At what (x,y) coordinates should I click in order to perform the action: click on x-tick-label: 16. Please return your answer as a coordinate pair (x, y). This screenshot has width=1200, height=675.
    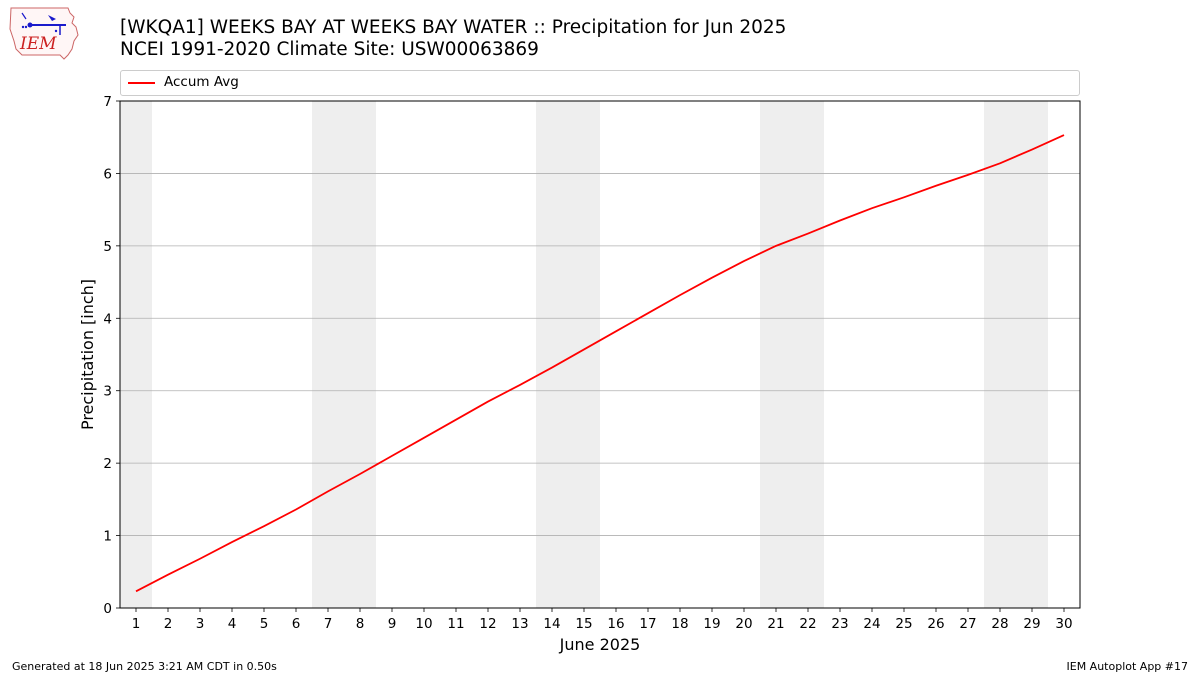
    Looking at the image, I should click on (615, 624).